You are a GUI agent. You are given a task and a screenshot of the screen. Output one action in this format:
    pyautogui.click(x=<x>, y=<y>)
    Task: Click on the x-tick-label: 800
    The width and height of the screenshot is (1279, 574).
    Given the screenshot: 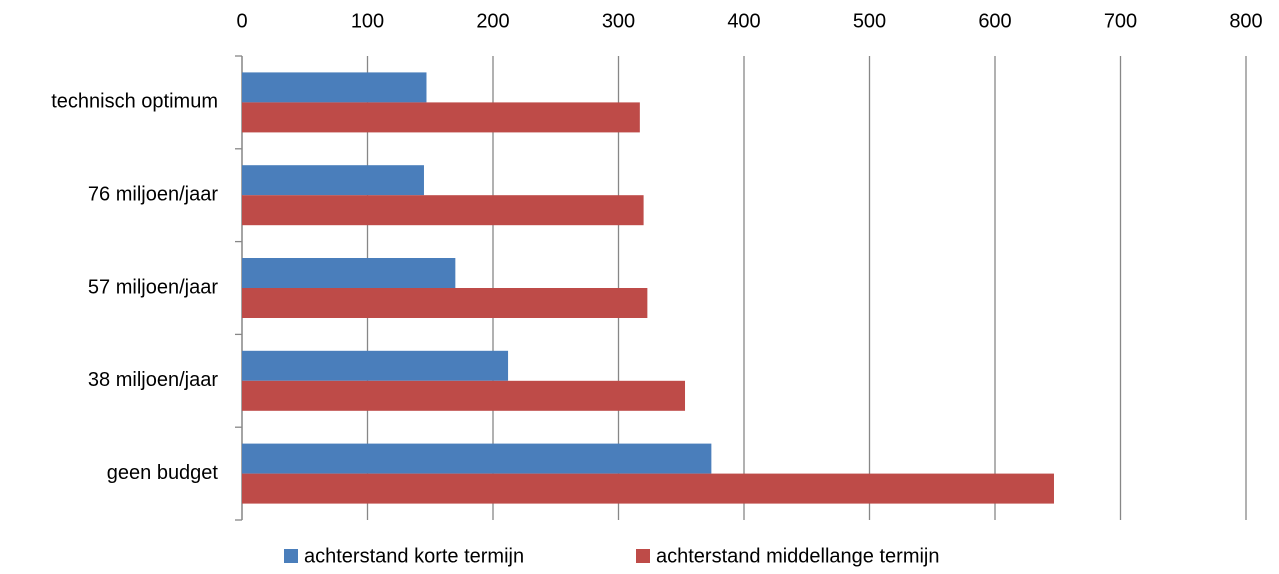 What is the action you would take?
    pyautogui.click(x=1245, y=21)
    